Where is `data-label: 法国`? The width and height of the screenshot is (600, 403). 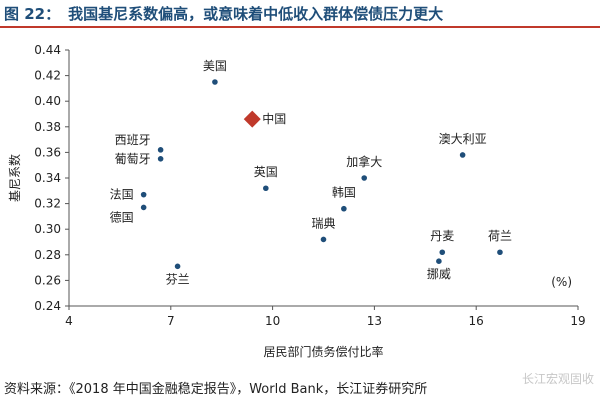
data-label: 法国 is located at coordinates (122, 195).